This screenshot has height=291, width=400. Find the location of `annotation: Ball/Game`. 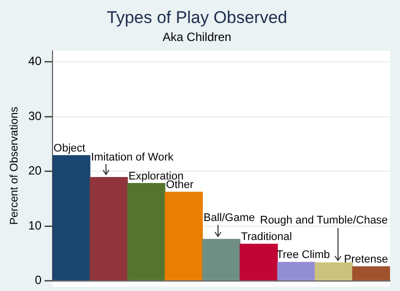

annotation: Ball/Game is located at coordinates (229, 218).